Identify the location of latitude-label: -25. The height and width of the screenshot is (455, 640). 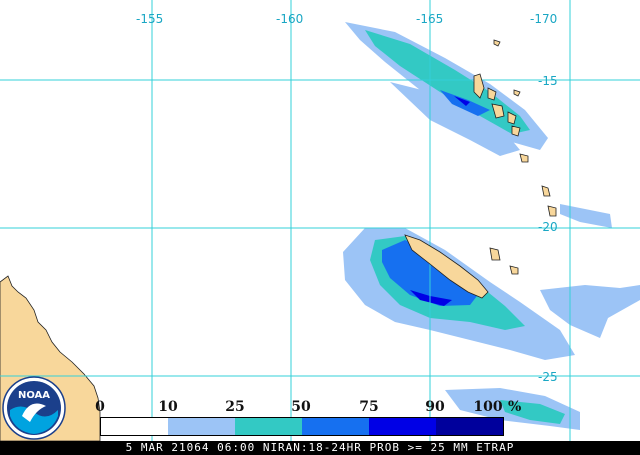
(548, 377).